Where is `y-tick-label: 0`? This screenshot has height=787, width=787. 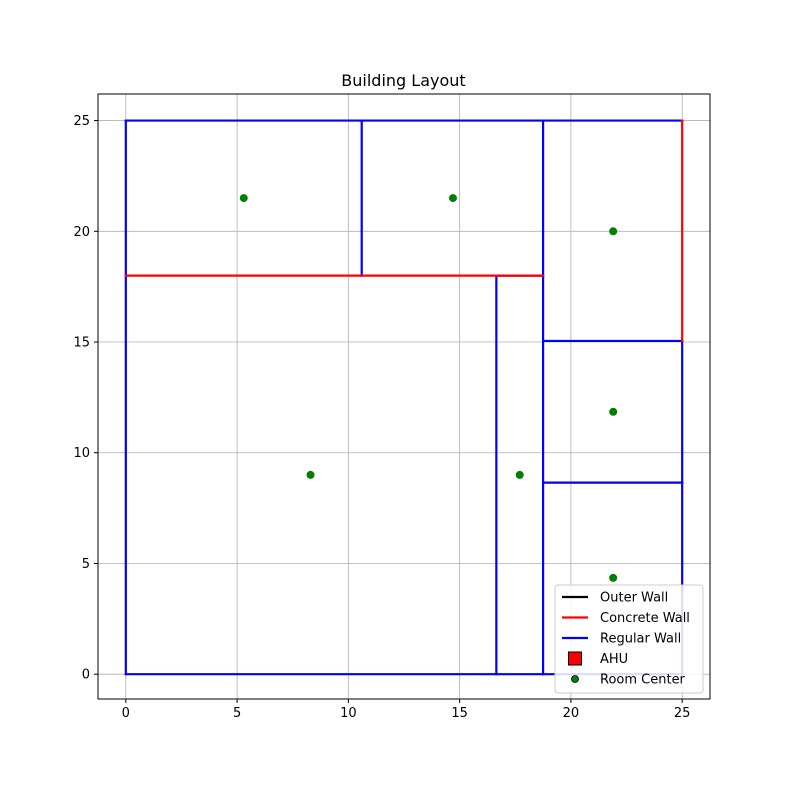
y-tick-label: 0 is located at coordinates (86, 675).